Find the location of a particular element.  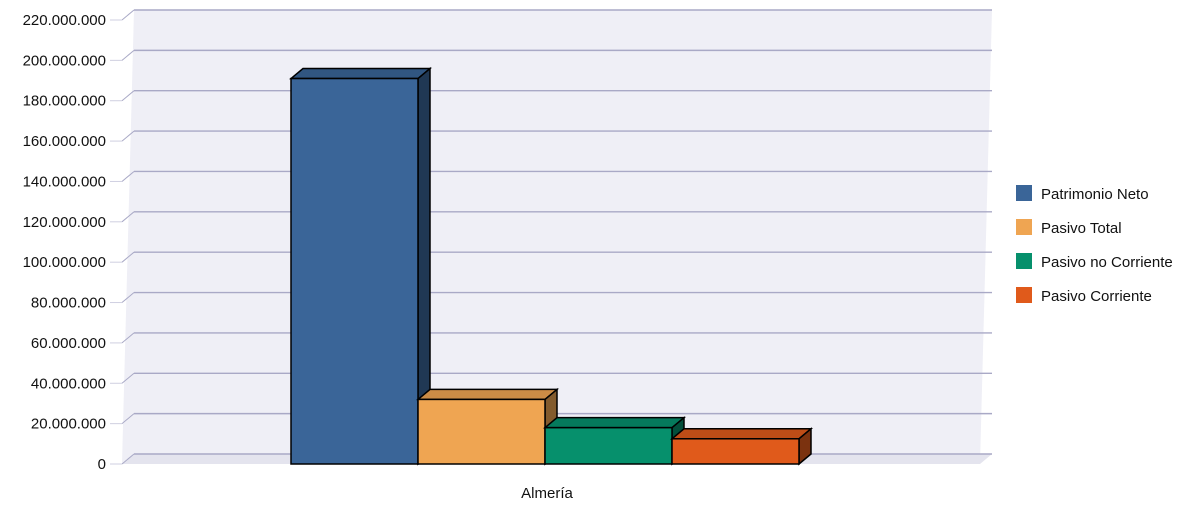

y-tick-label: 40.000.000 is located at coordinates (68, 383).